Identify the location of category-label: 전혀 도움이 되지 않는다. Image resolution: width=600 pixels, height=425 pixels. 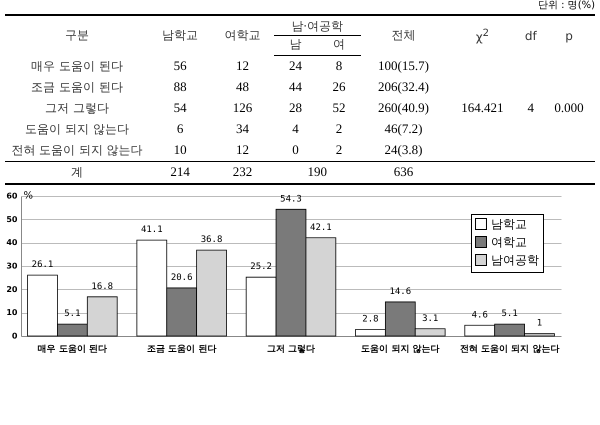
(77, 149).